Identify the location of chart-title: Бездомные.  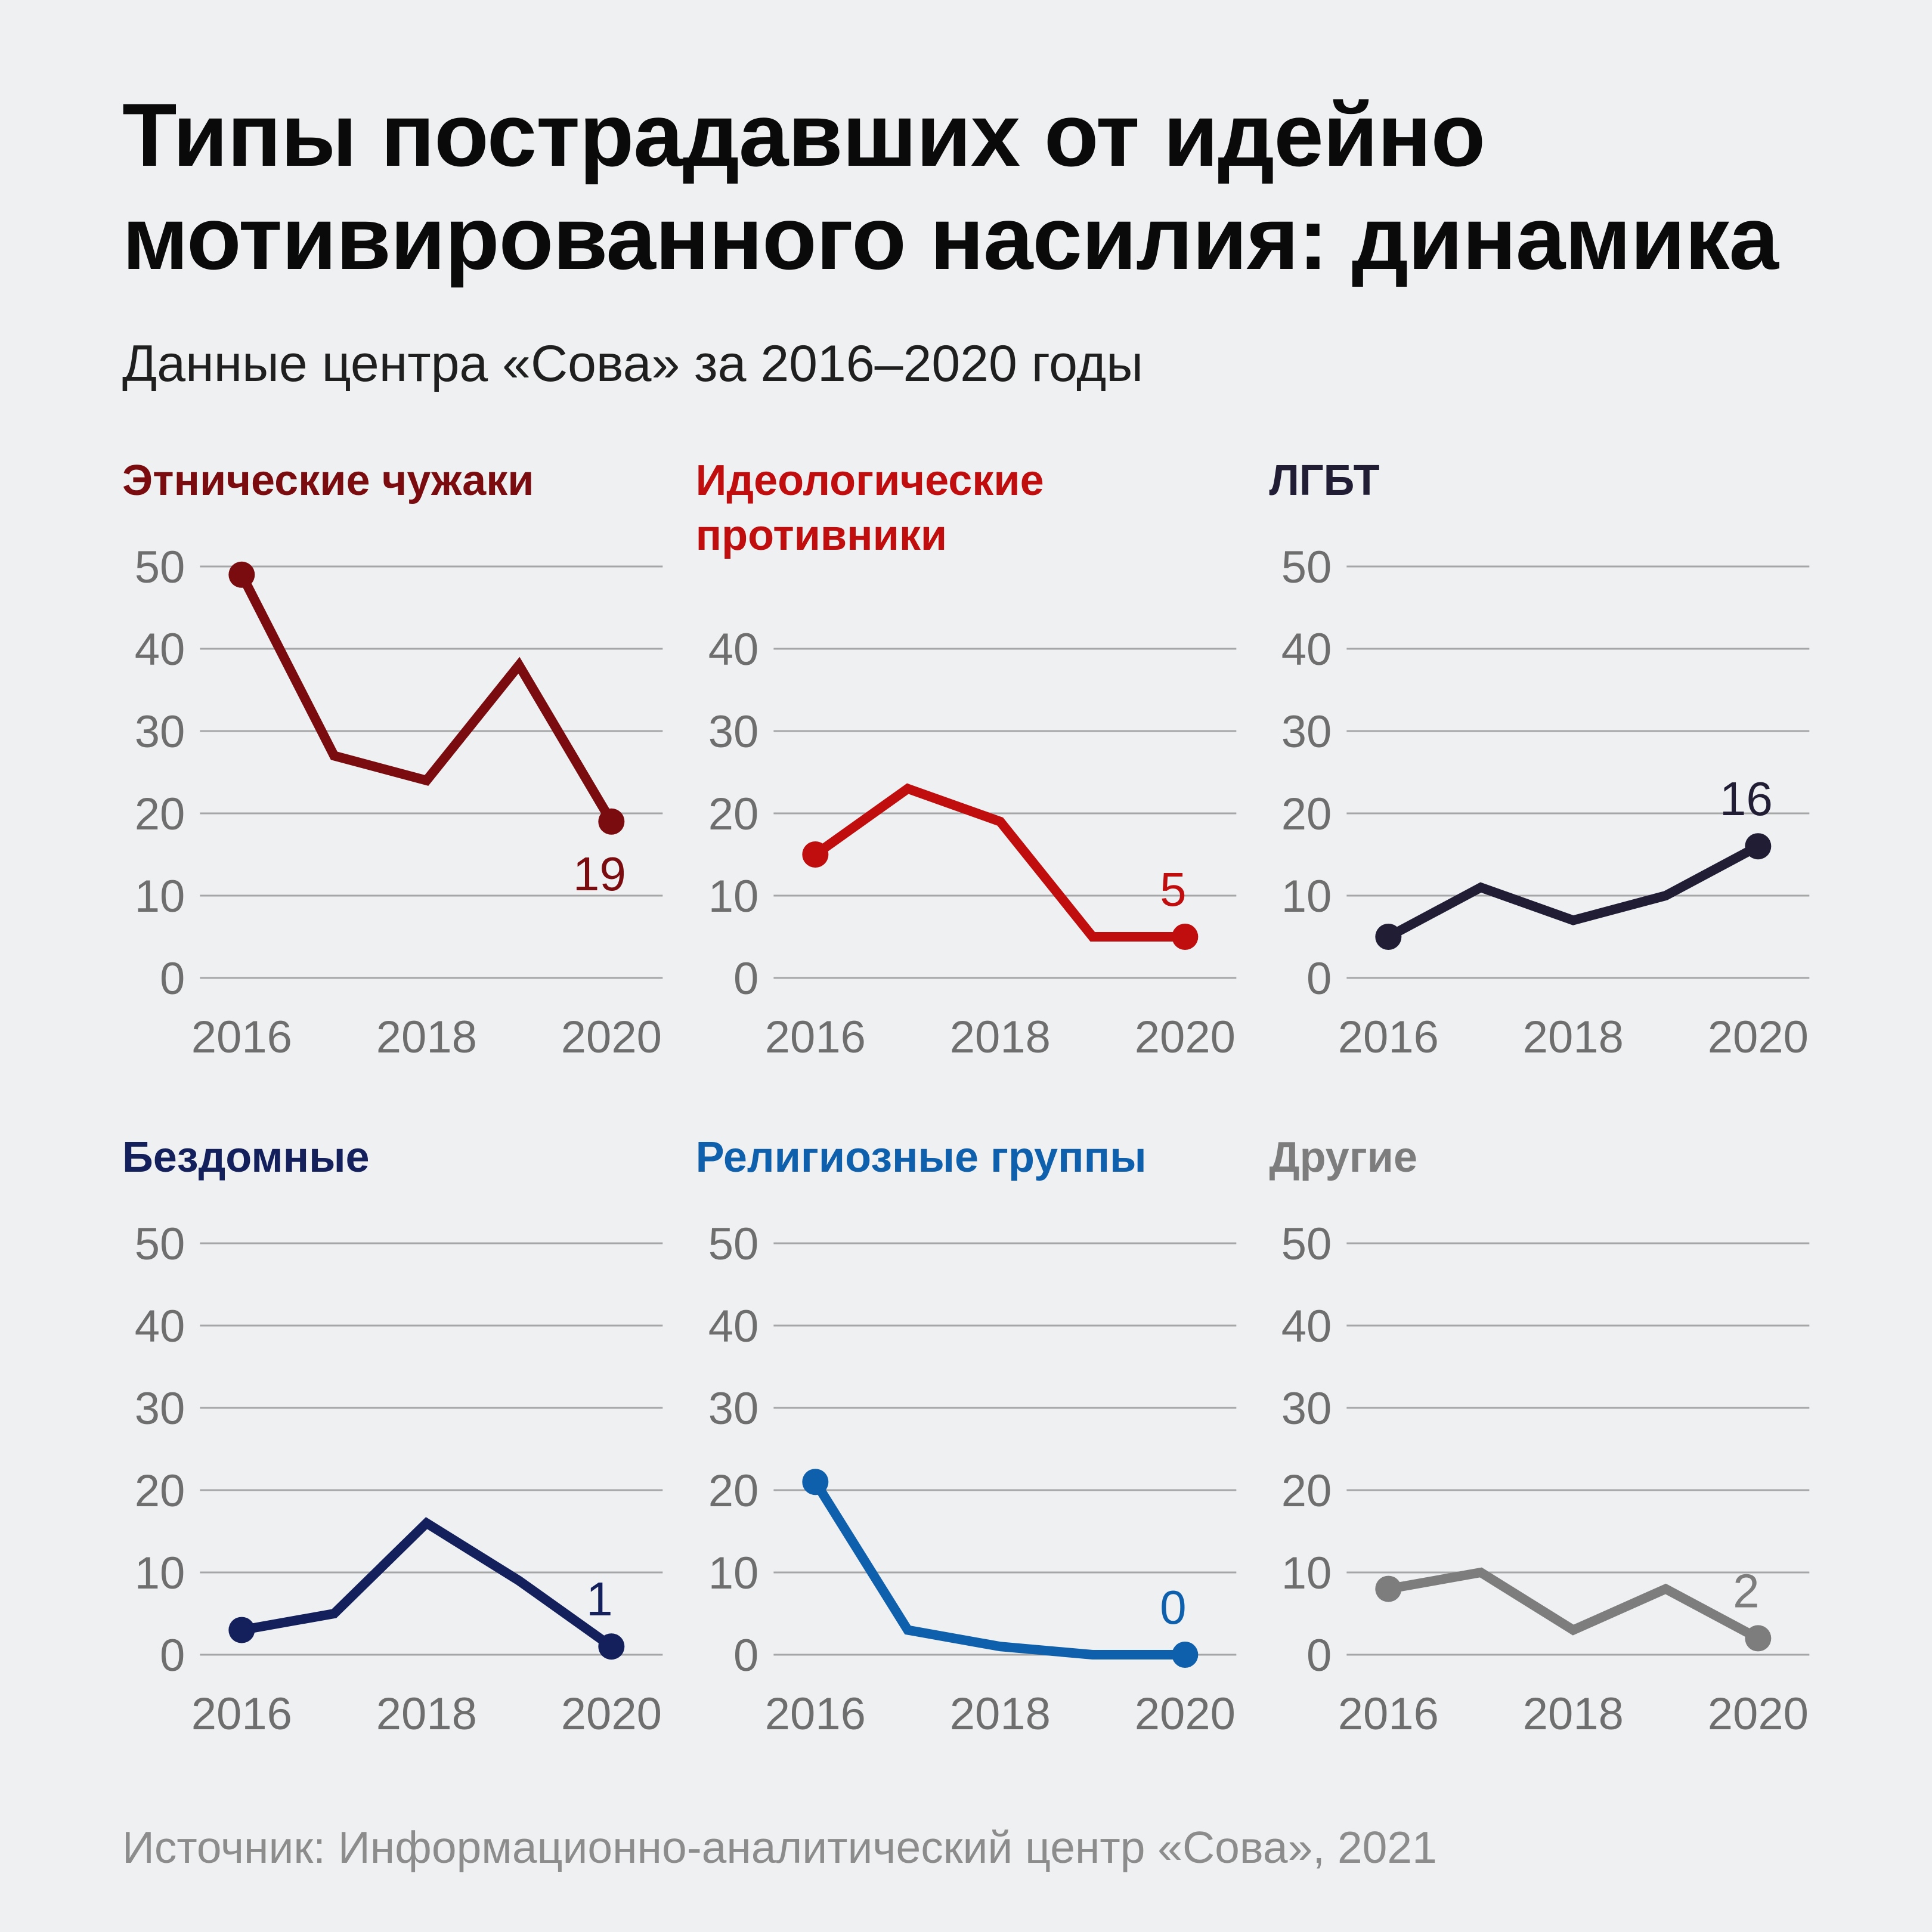
(246, 1157).